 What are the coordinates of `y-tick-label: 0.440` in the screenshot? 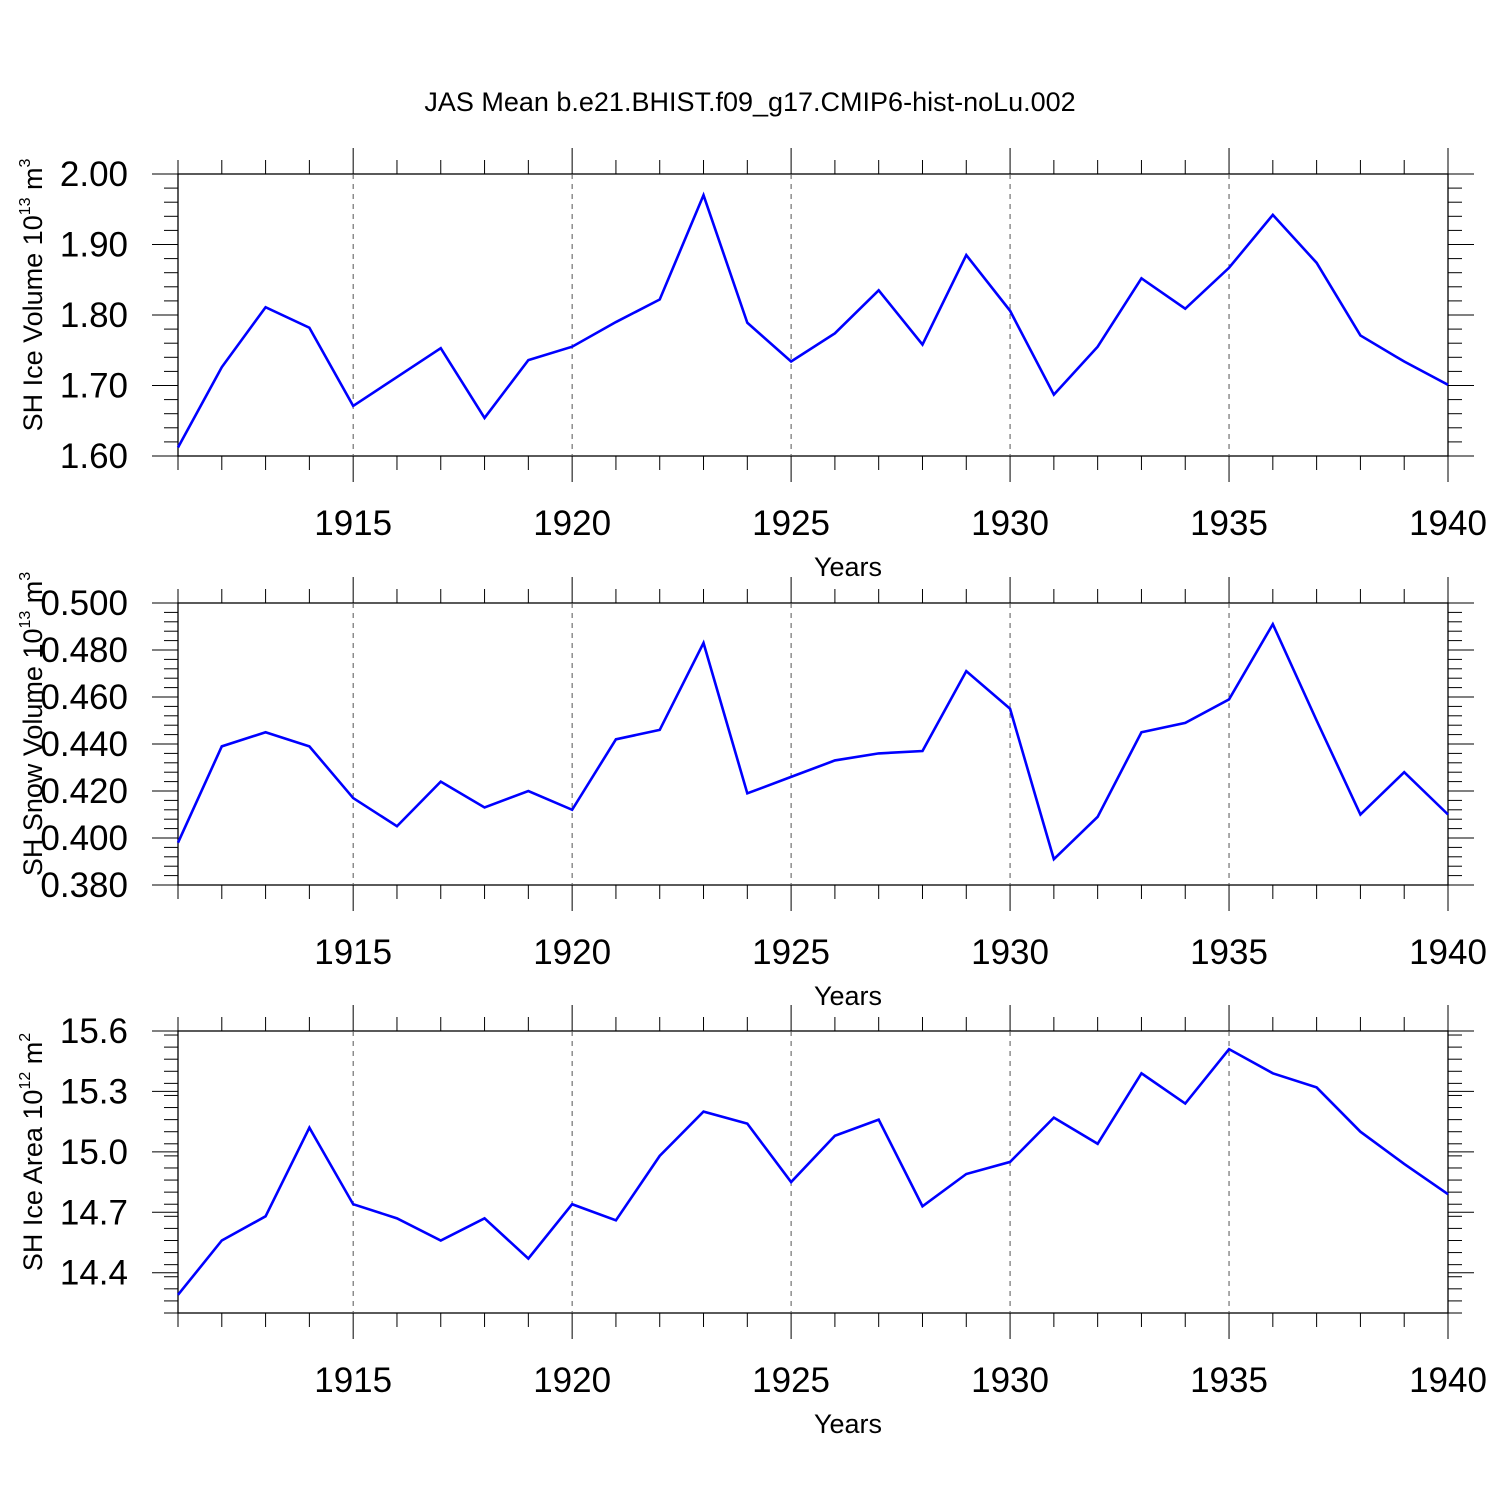 It's located at (84, 744).